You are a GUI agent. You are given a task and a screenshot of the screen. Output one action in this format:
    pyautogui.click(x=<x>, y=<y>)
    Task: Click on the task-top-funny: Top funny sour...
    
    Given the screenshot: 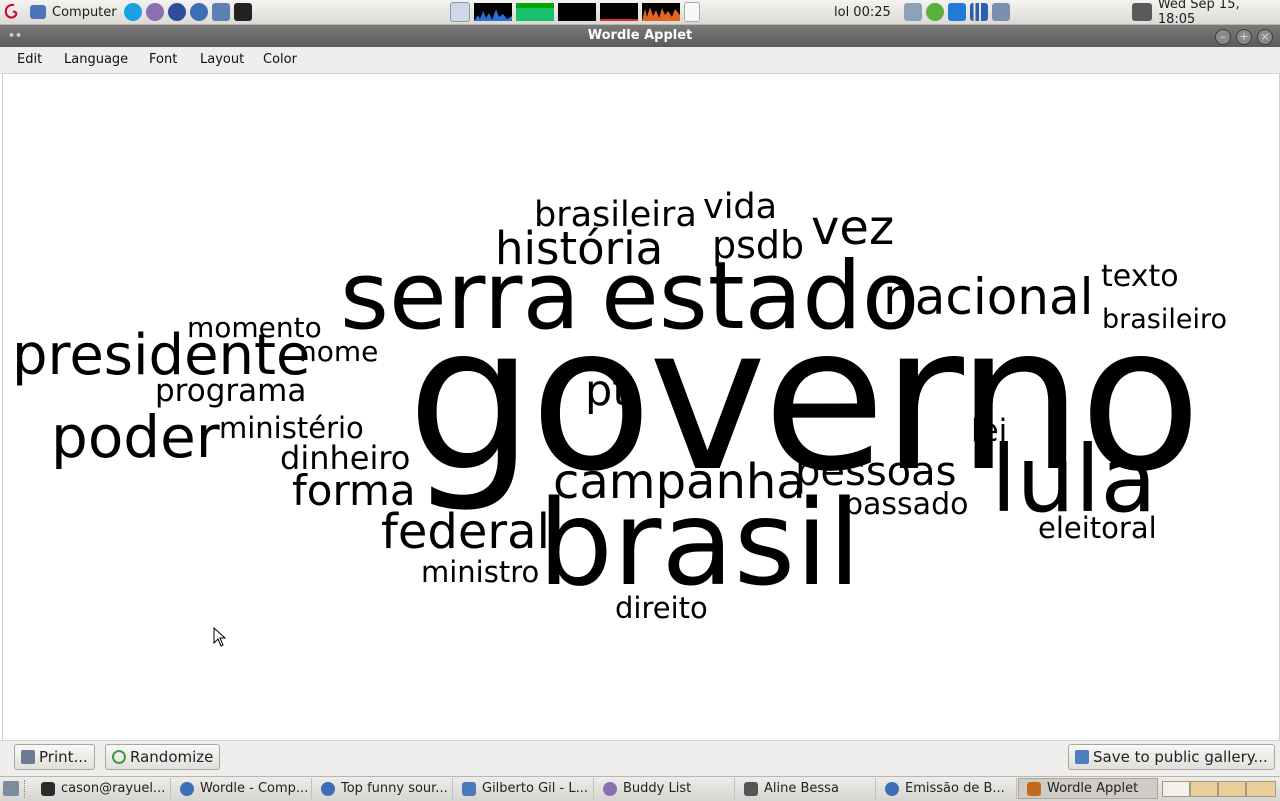 What is the action you would take?
    pyautogui.click(x=383, y=788)
    